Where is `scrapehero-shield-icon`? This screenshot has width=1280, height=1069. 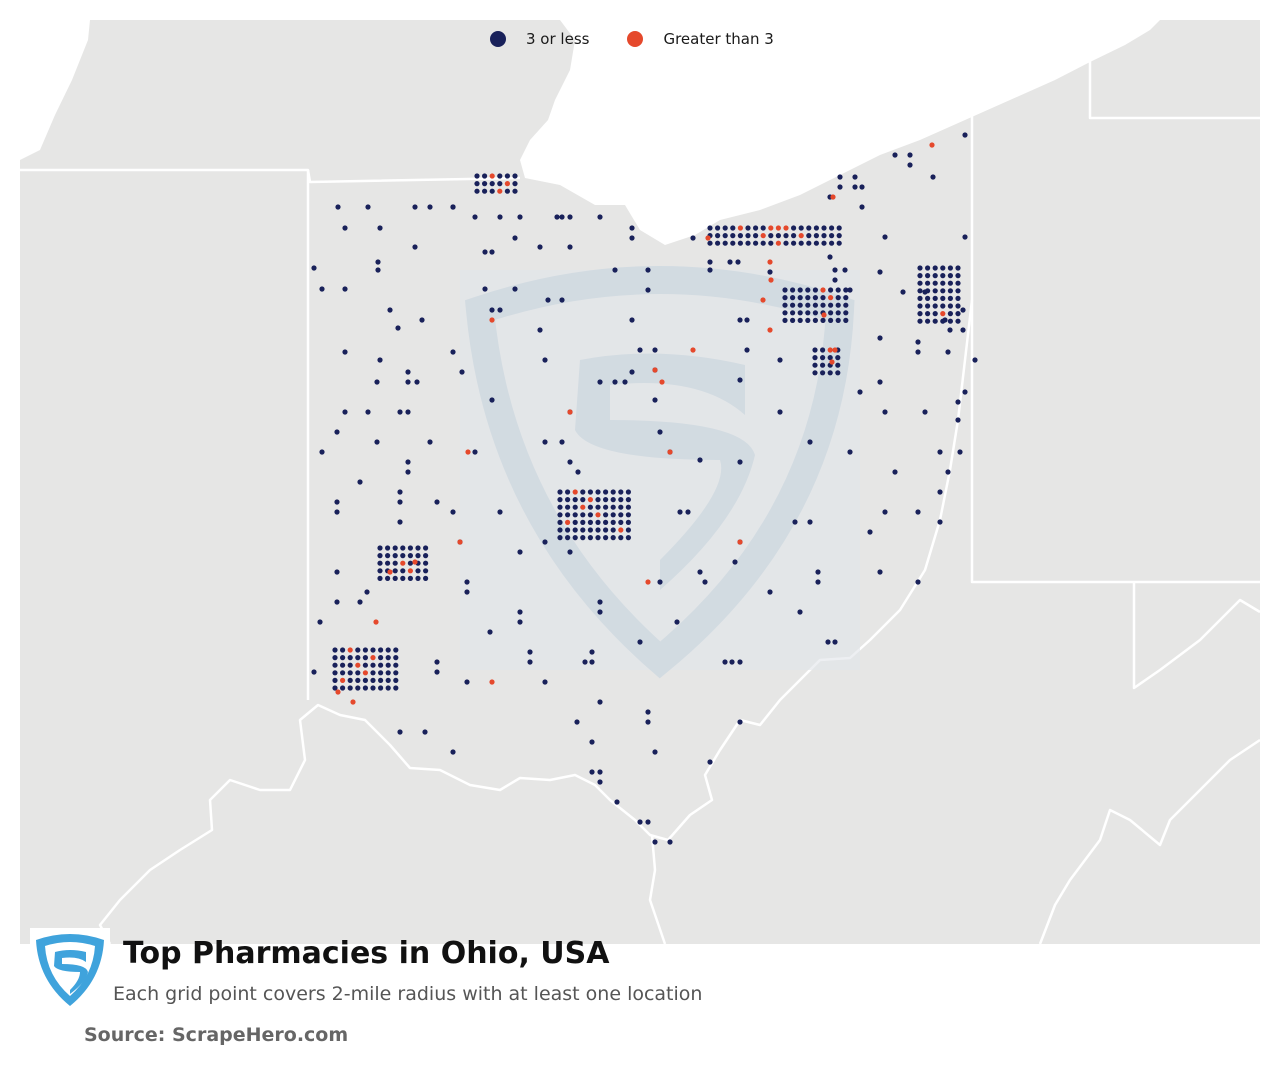
scrapehero-shield-icon is located at coordinates (70, 969).